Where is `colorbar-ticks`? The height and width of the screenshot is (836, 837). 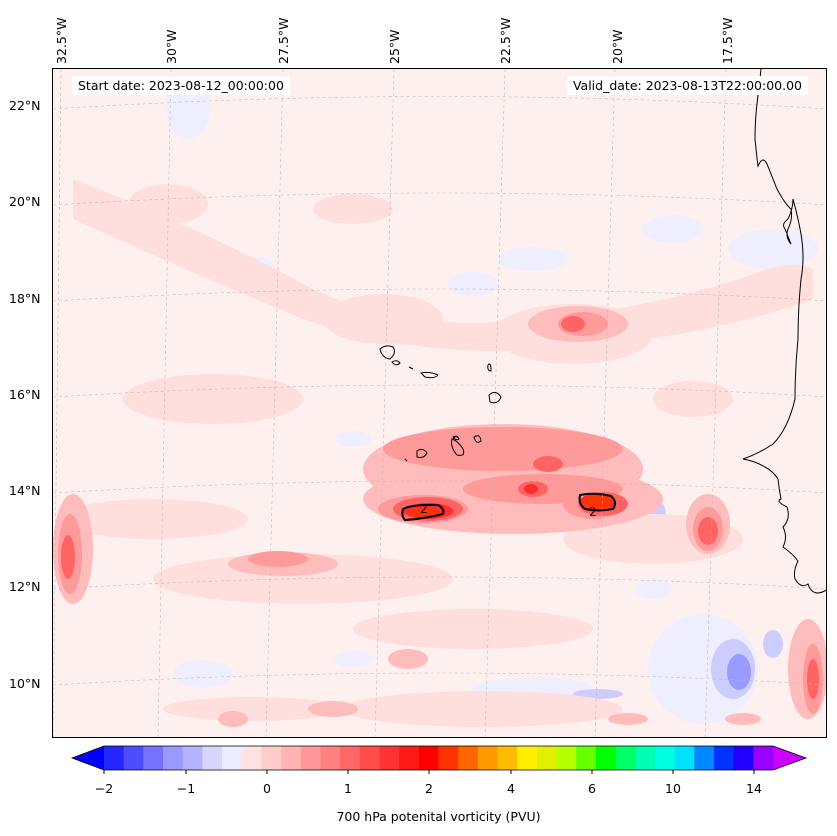 colorbar-ticks is located at coordinates (429, 772).